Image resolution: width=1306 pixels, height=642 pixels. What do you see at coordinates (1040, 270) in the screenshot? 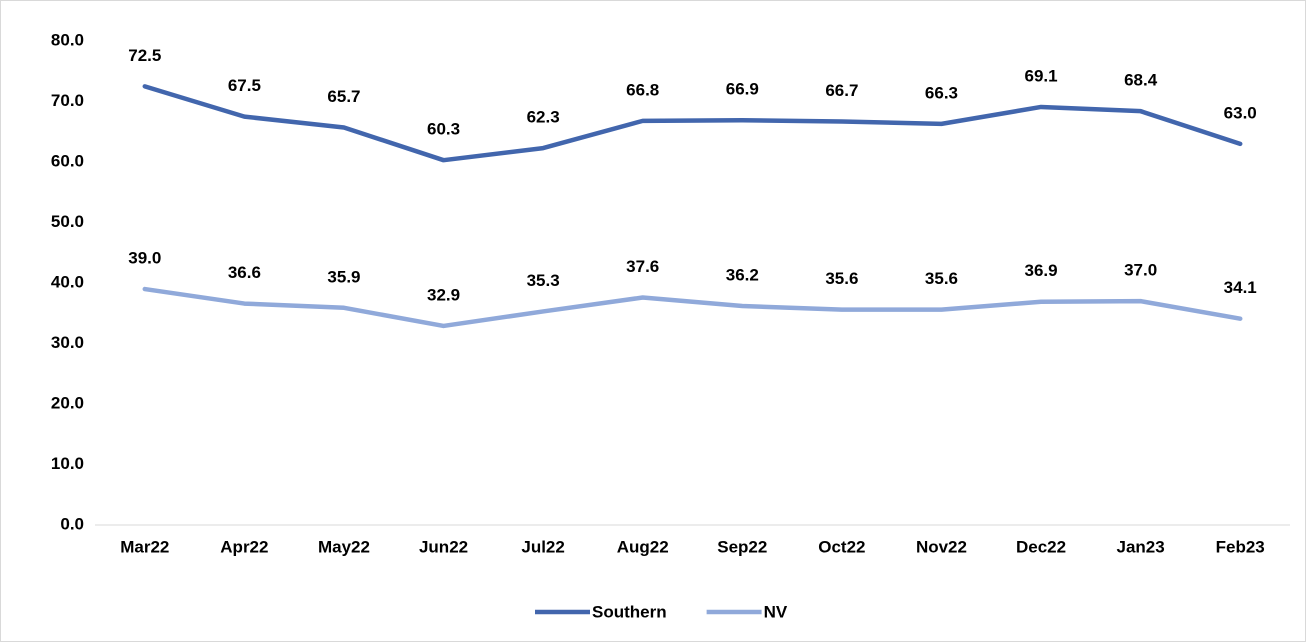
I see `data-label: 36.9` at bounding box center [1040, 270].